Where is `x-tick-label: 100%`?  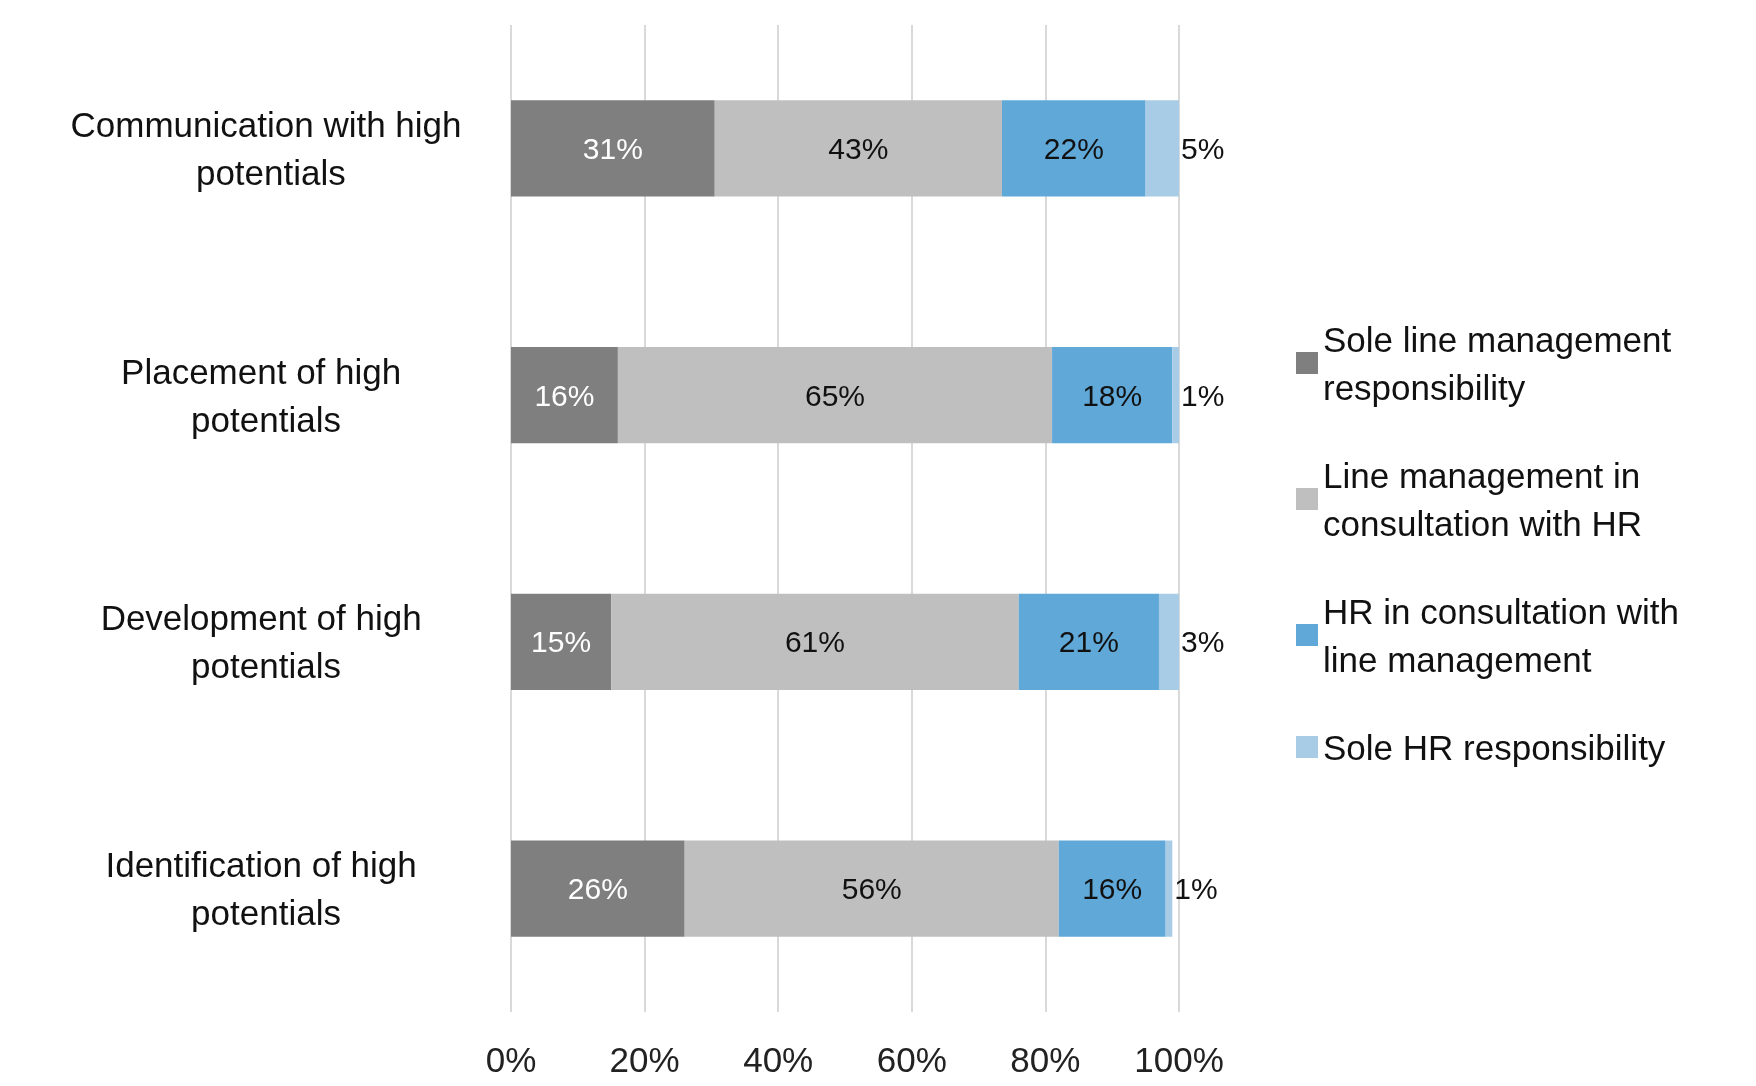 x-tick-label: 100% is located at coordinates (1179, 1059).